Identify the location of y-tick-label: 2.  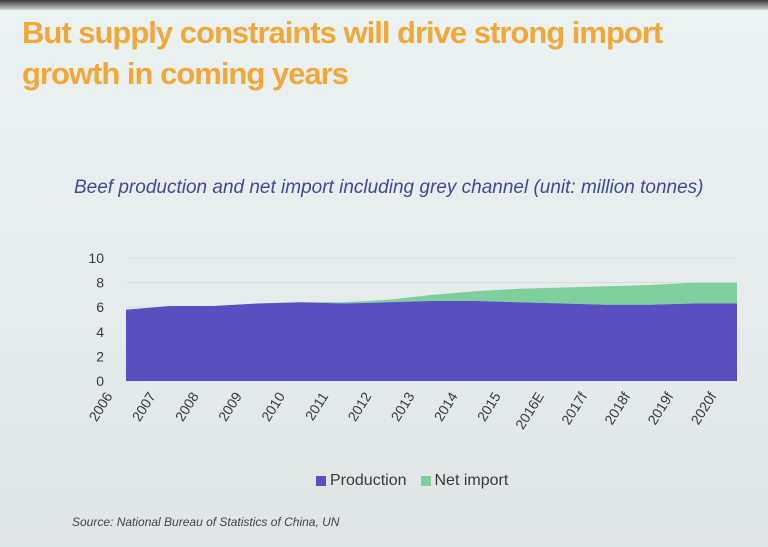
(100, 356).